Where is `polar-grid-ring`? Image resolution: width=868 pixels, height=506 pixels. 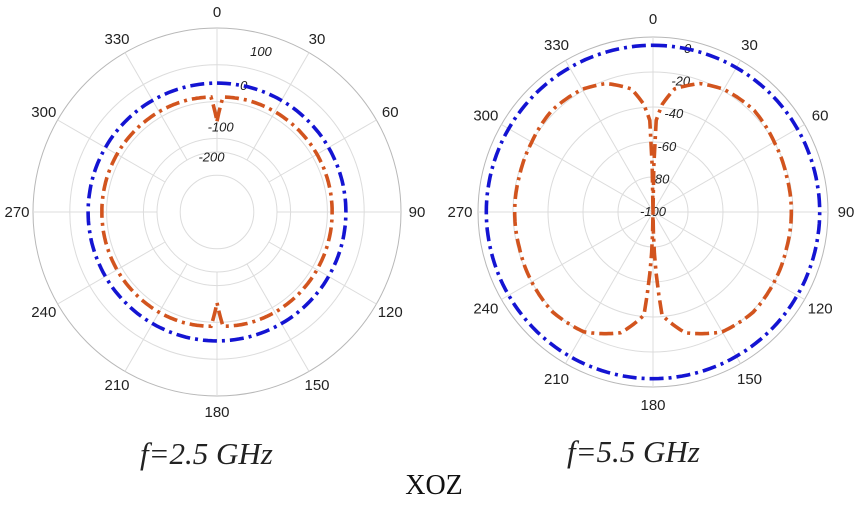 polar-grid-ring is located at coordinates (217, 212).